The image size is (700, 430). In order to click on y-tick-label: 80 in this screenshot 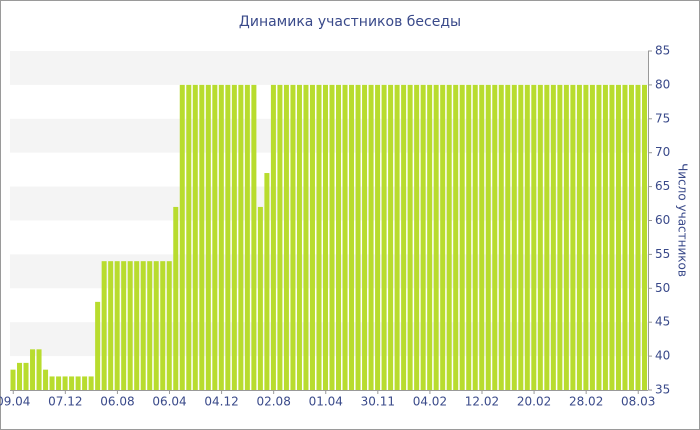, I will do `click(662, 84)`.